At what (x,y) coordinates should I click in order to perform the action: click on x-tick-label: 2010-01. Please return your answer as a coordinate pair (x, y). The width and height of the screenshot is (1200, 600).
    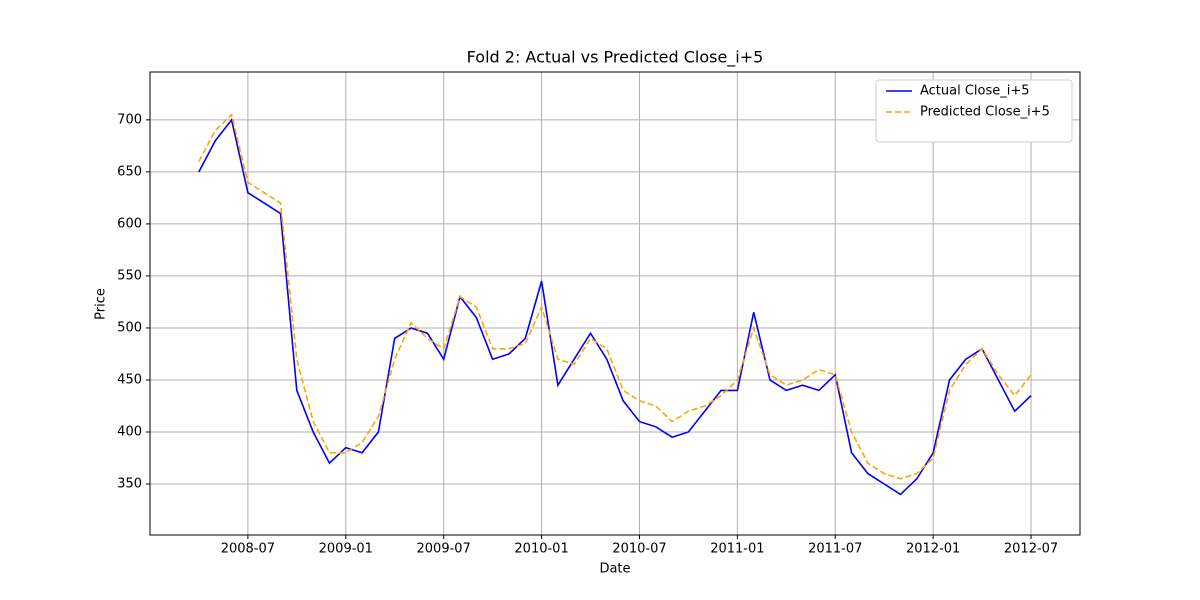
    Looking at the image, I should click on (541, 549).